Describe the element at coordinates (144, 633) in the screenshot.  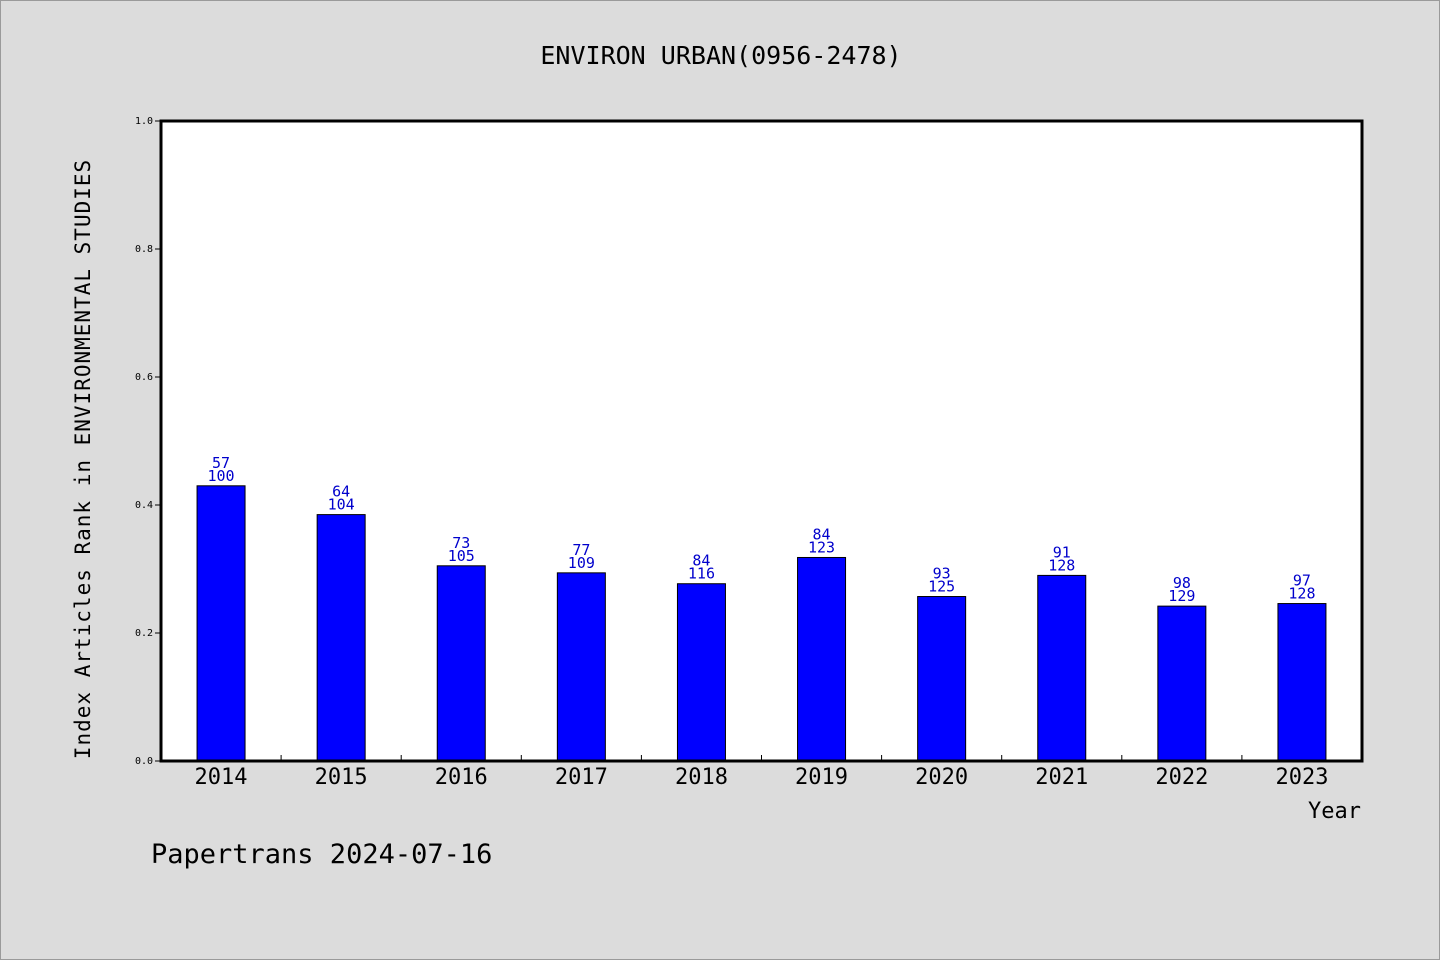
I see `y-tick-label: 0.2` at that location.